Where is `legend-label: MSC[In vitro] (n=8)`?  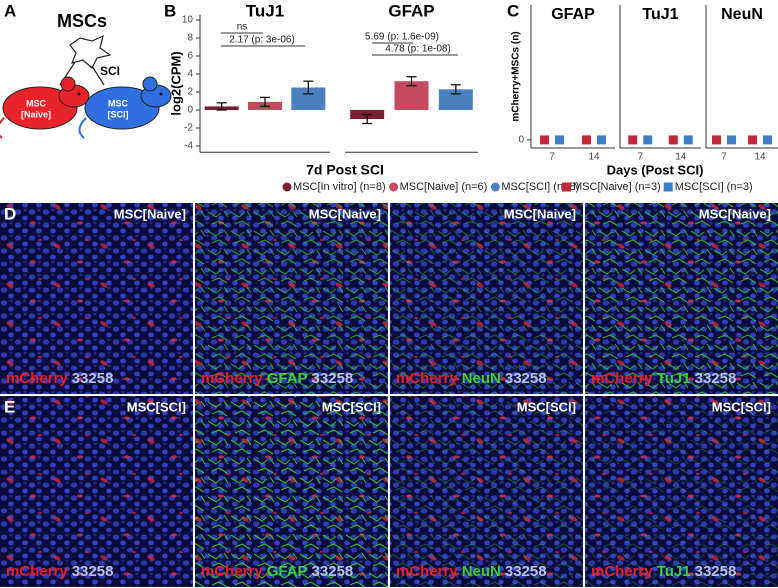
legend-label: MSC[In vitro] (n=8) is located at coordinates (339, 187).